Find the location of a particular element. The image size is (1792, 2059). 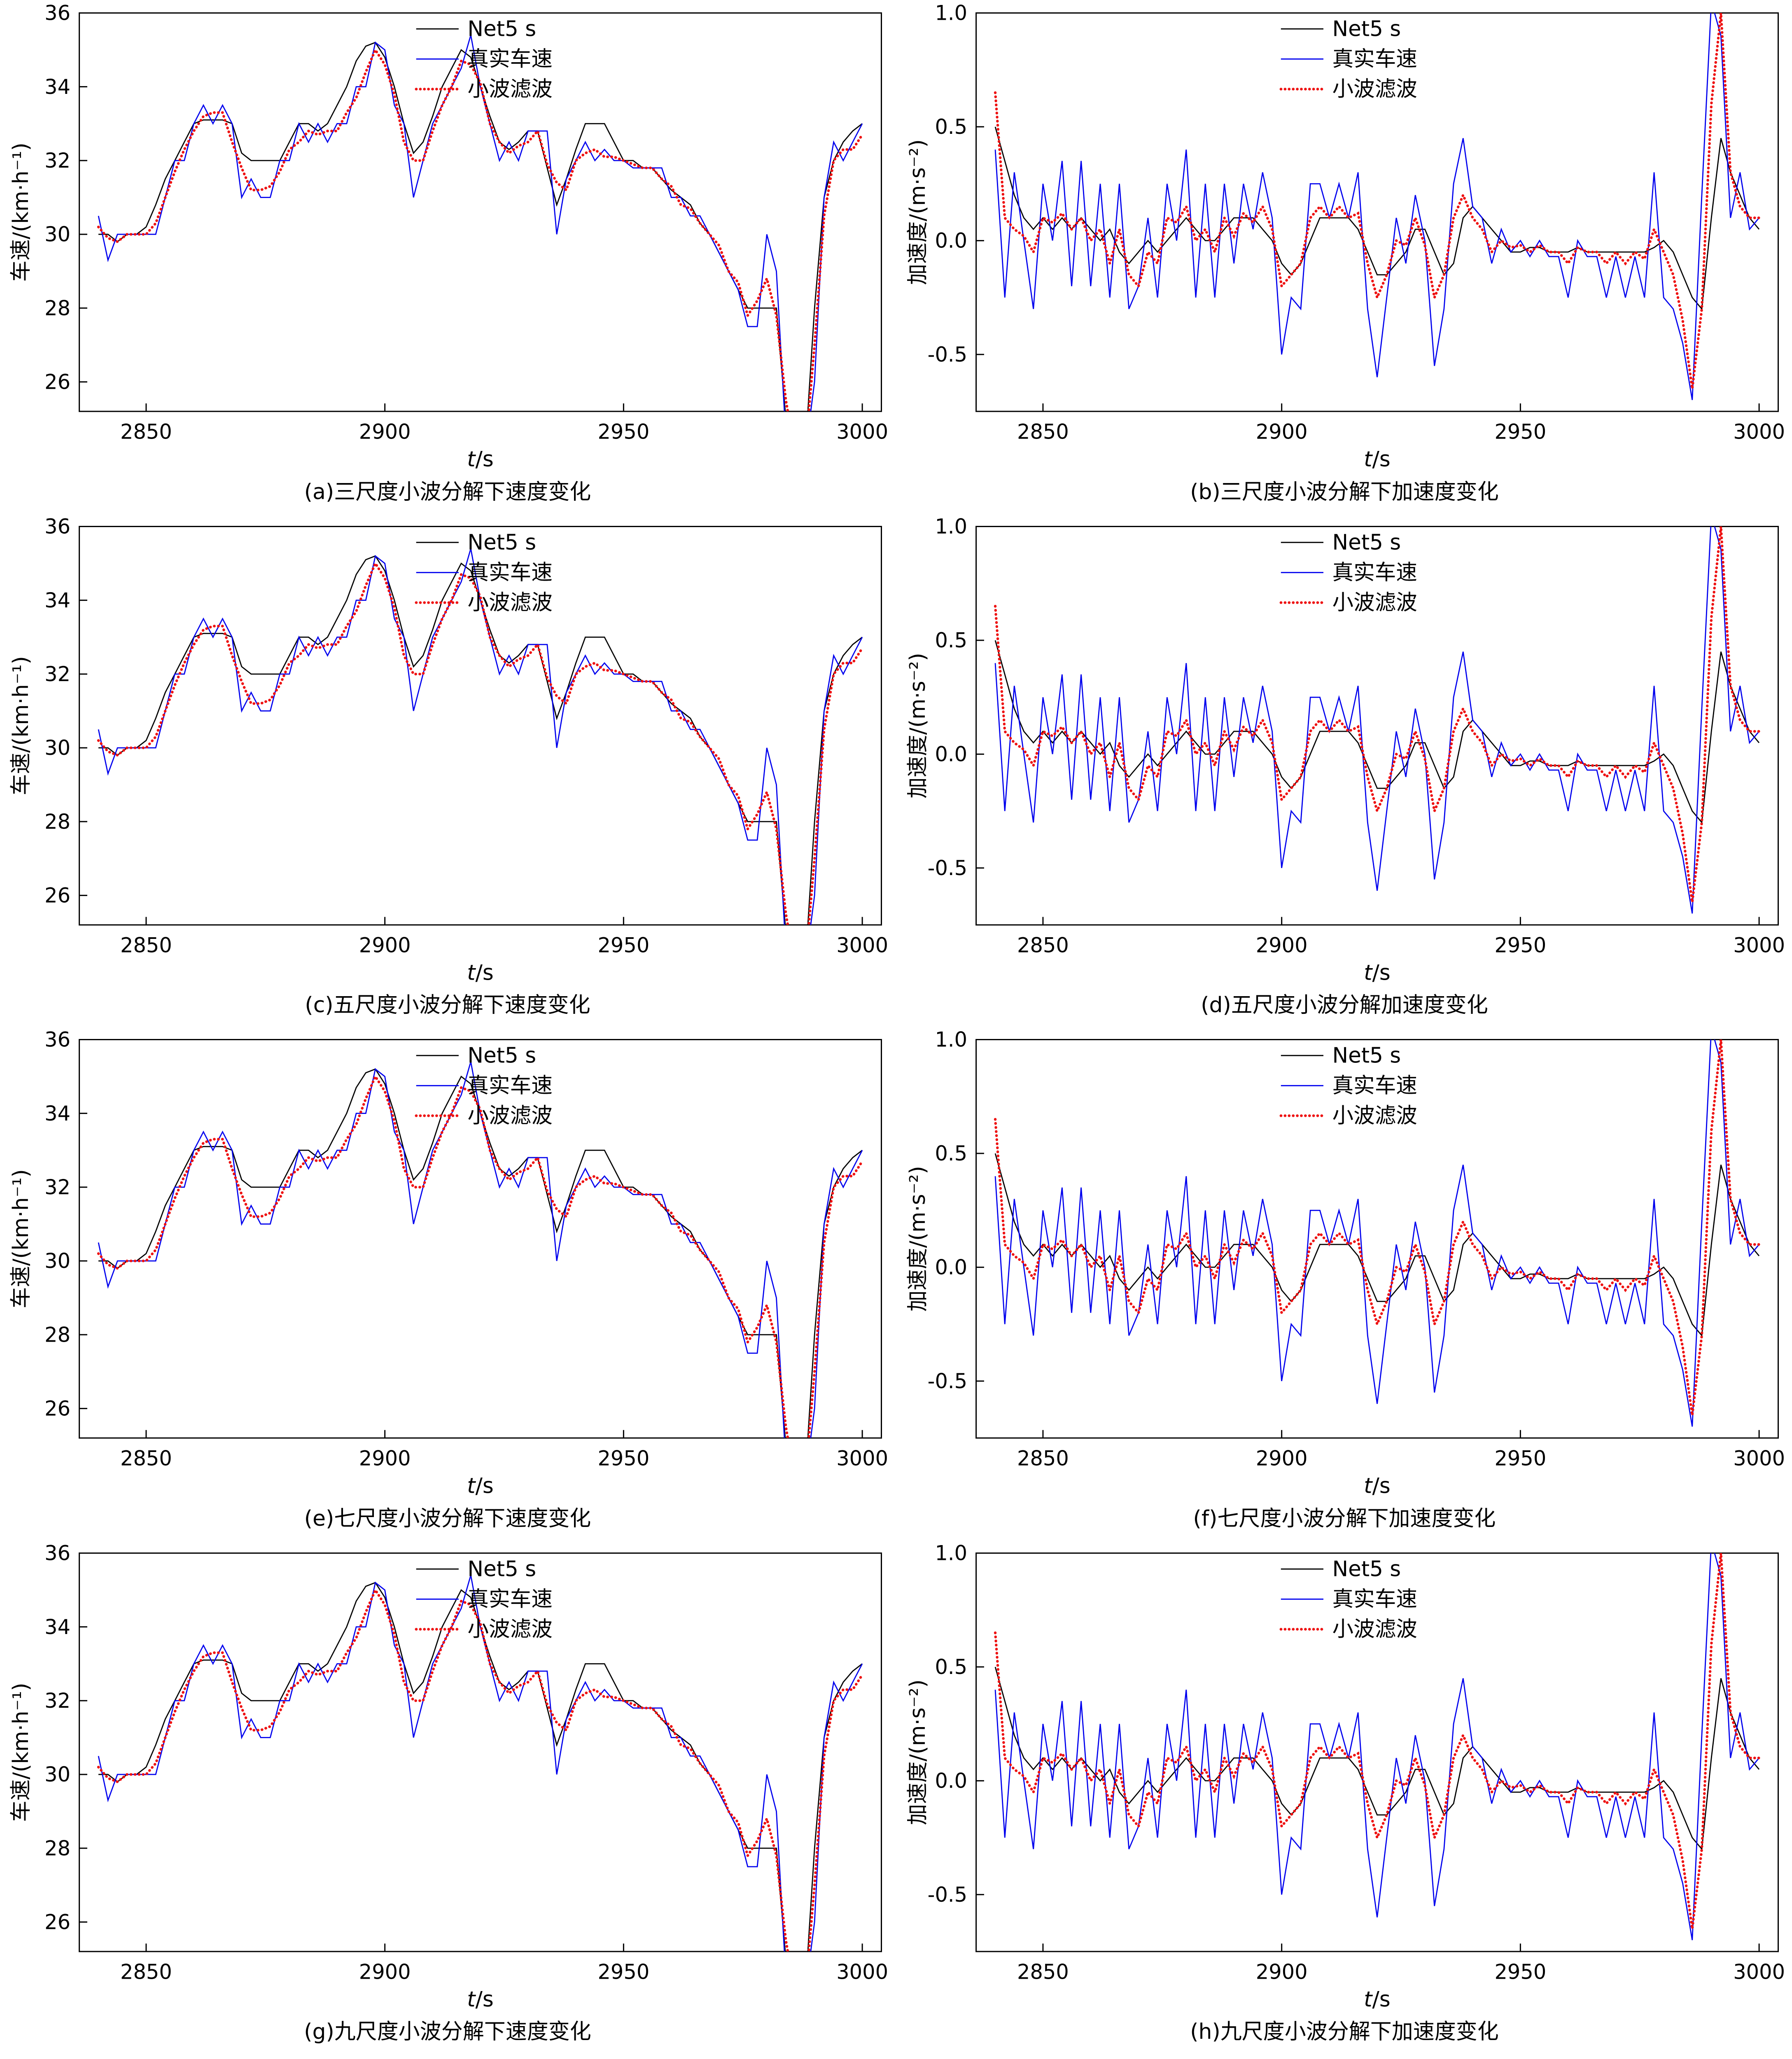

chart-b-caption: (b)三尺度小波分解下加速度变化 is located at coordinates (1344, 491).